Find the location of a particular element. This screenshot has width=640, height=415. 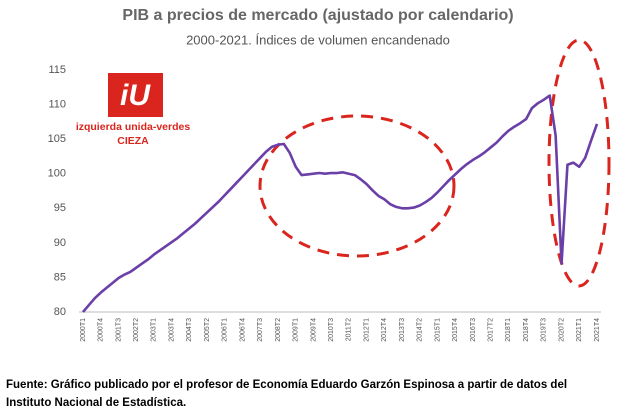

y-tick-label: 110 is located at coordinates (57, 104).